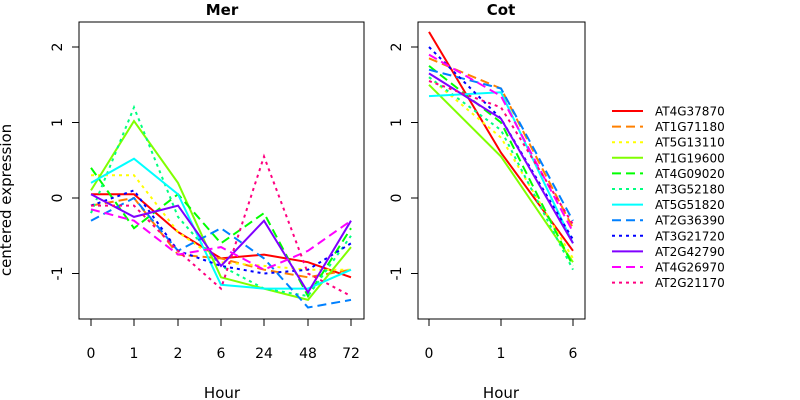 The height and width of the screenshot is (400, 800). I want to click on mer-series-line-at2g42790, so click(221, 244).